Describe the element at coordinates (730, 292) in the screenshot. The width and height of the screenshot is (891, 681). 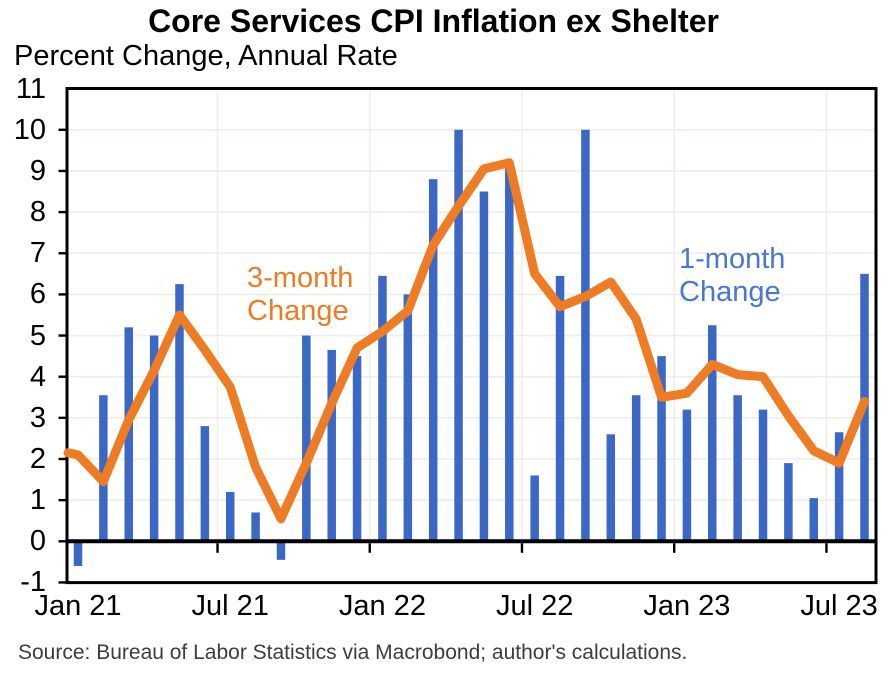
I see `bar-series-annotation-line2: Change` at that location.